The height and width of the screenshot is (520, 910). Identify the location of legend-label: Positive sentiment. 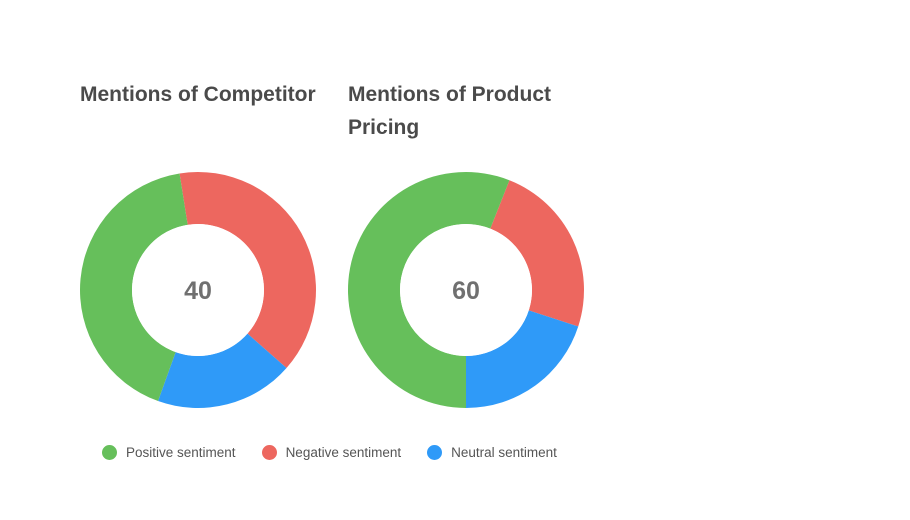
(181, 452).